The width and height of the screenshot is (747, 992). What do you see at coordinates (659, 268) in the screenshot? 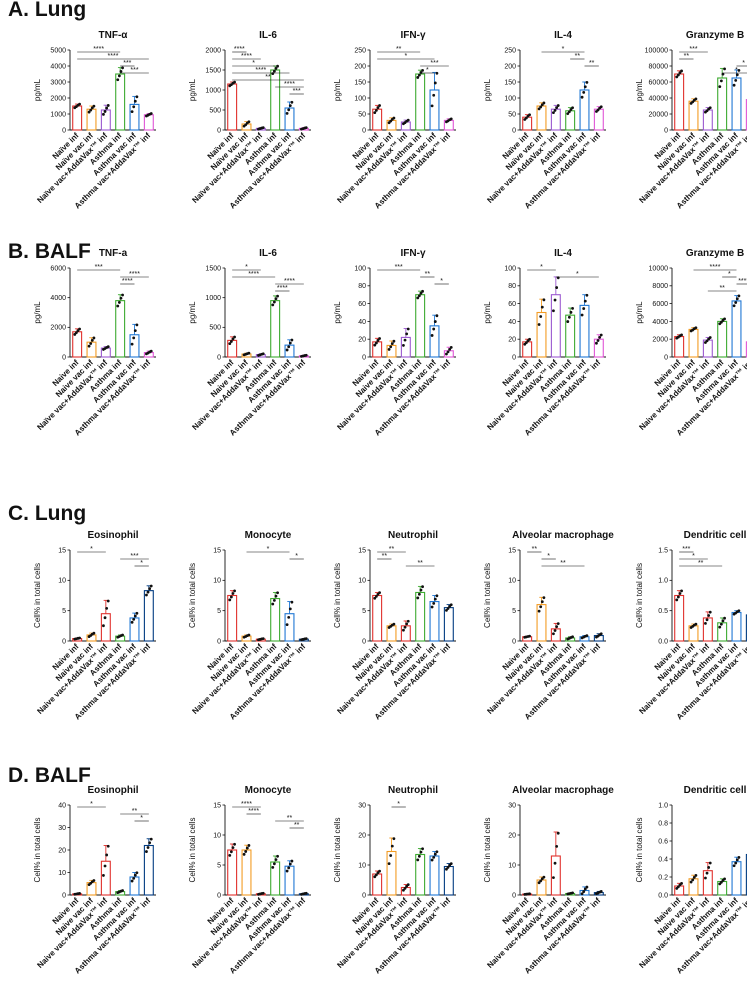
I see `y-tick-label: 10000` at bounding box center [659, 268].